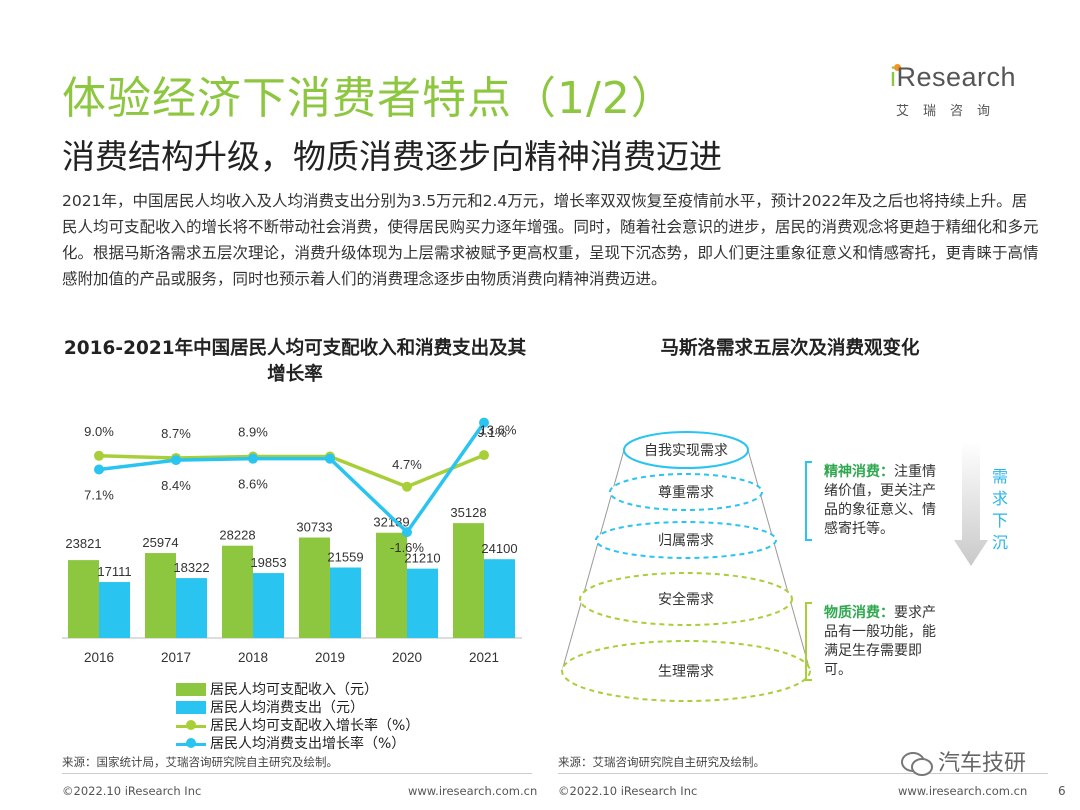 The image size is (1080, 810). What do you see at coordinates (369, 98) in the screenshot?
I see `page-title: 体验经济下消费者特点（1/2）` at bounding box center [369, 98].